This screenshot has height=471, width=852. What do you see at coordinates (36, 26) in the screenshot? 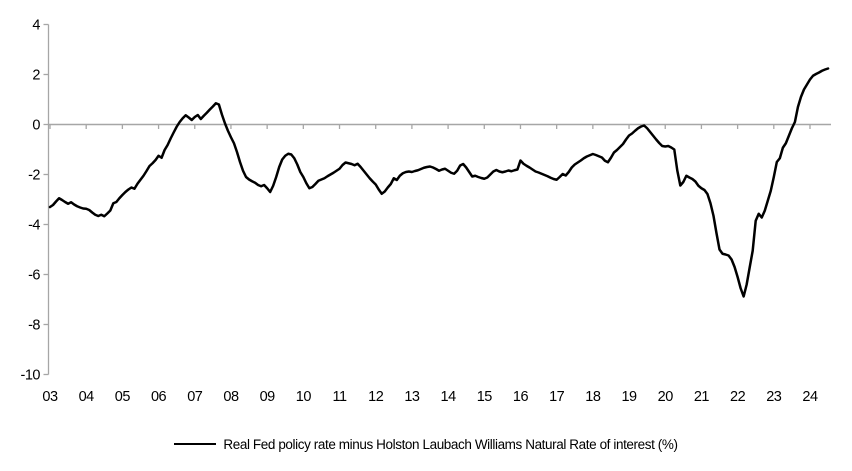
I see `y-tick-label: 4` at bounding box center [36, 26].